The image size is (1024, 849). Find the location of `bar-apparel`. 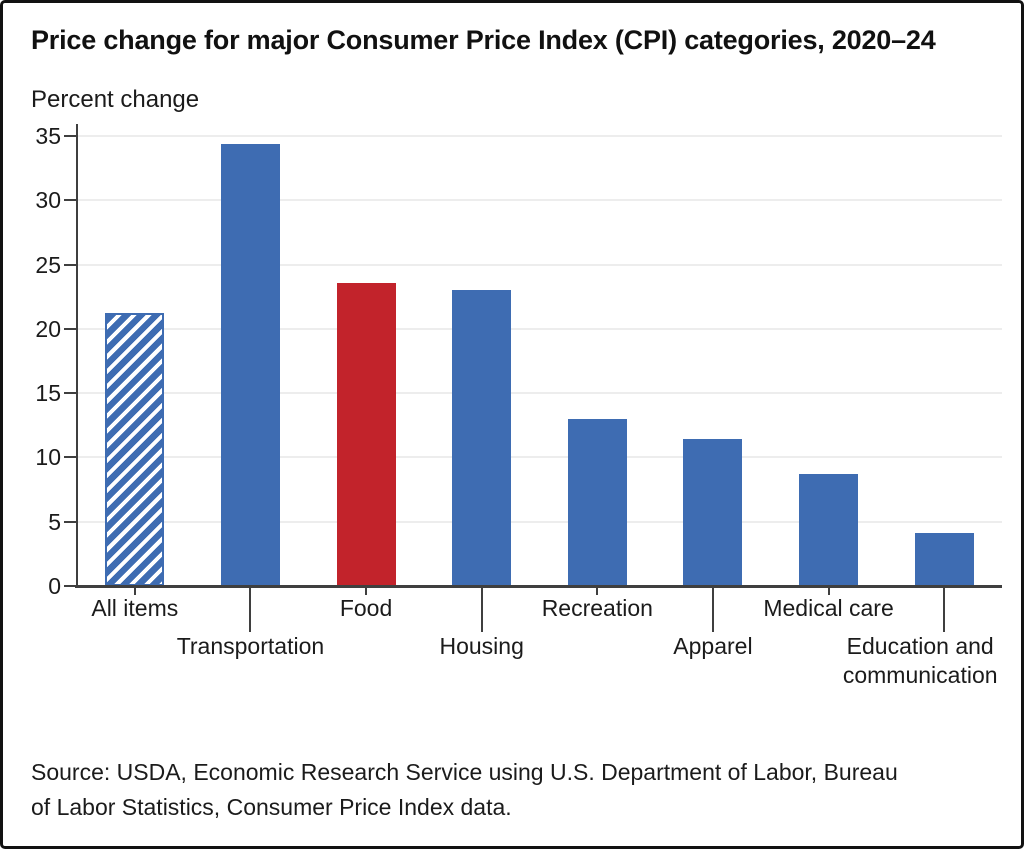

bar-apparel is located at coordinates (713, 512).